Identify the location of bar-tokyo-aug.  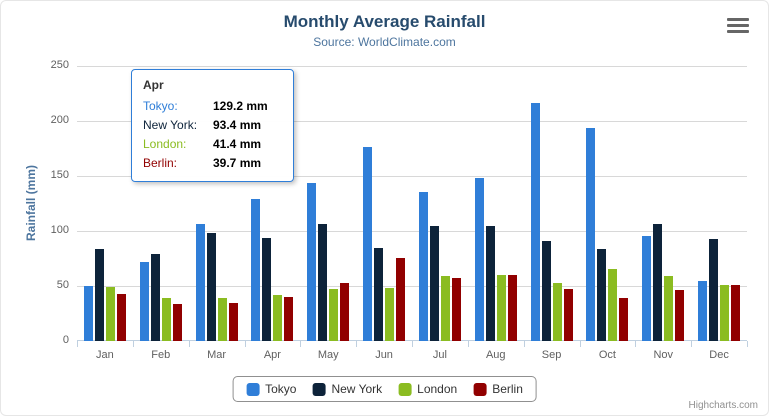
(479, 259).